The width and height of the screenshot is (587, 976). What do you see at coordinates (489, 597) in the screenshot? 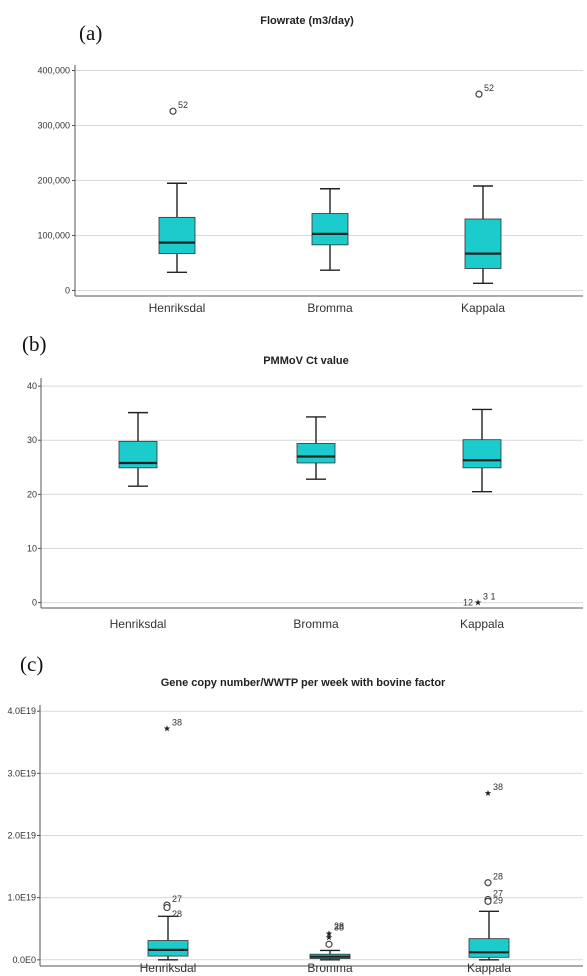
I see `outlier-label: 3 1` at bounding box center [489, 597].